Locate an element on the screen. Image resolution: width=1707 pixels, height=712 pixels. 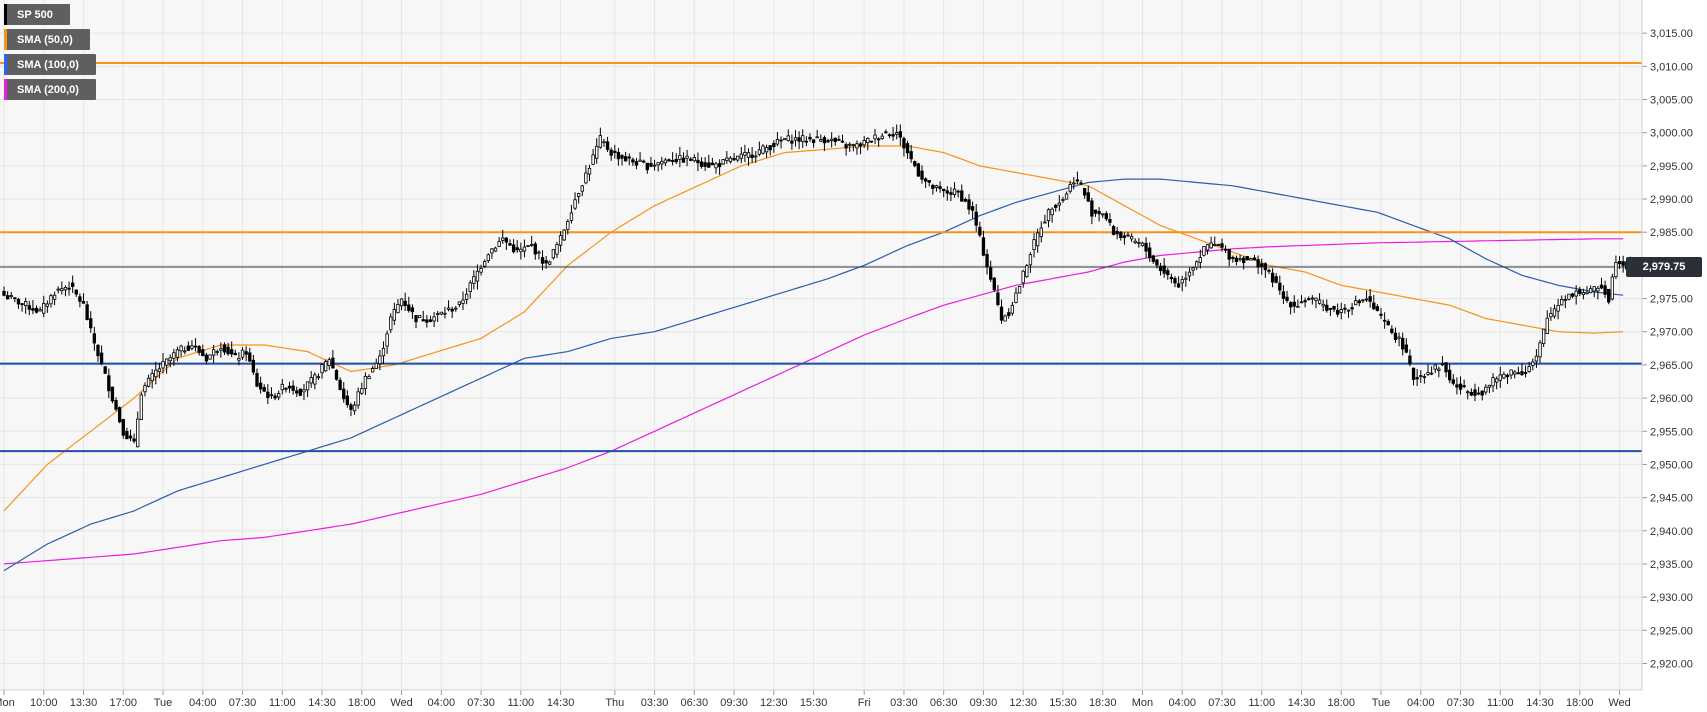
x-tick-label: 04:00 is located at coordinates (1421, 703).